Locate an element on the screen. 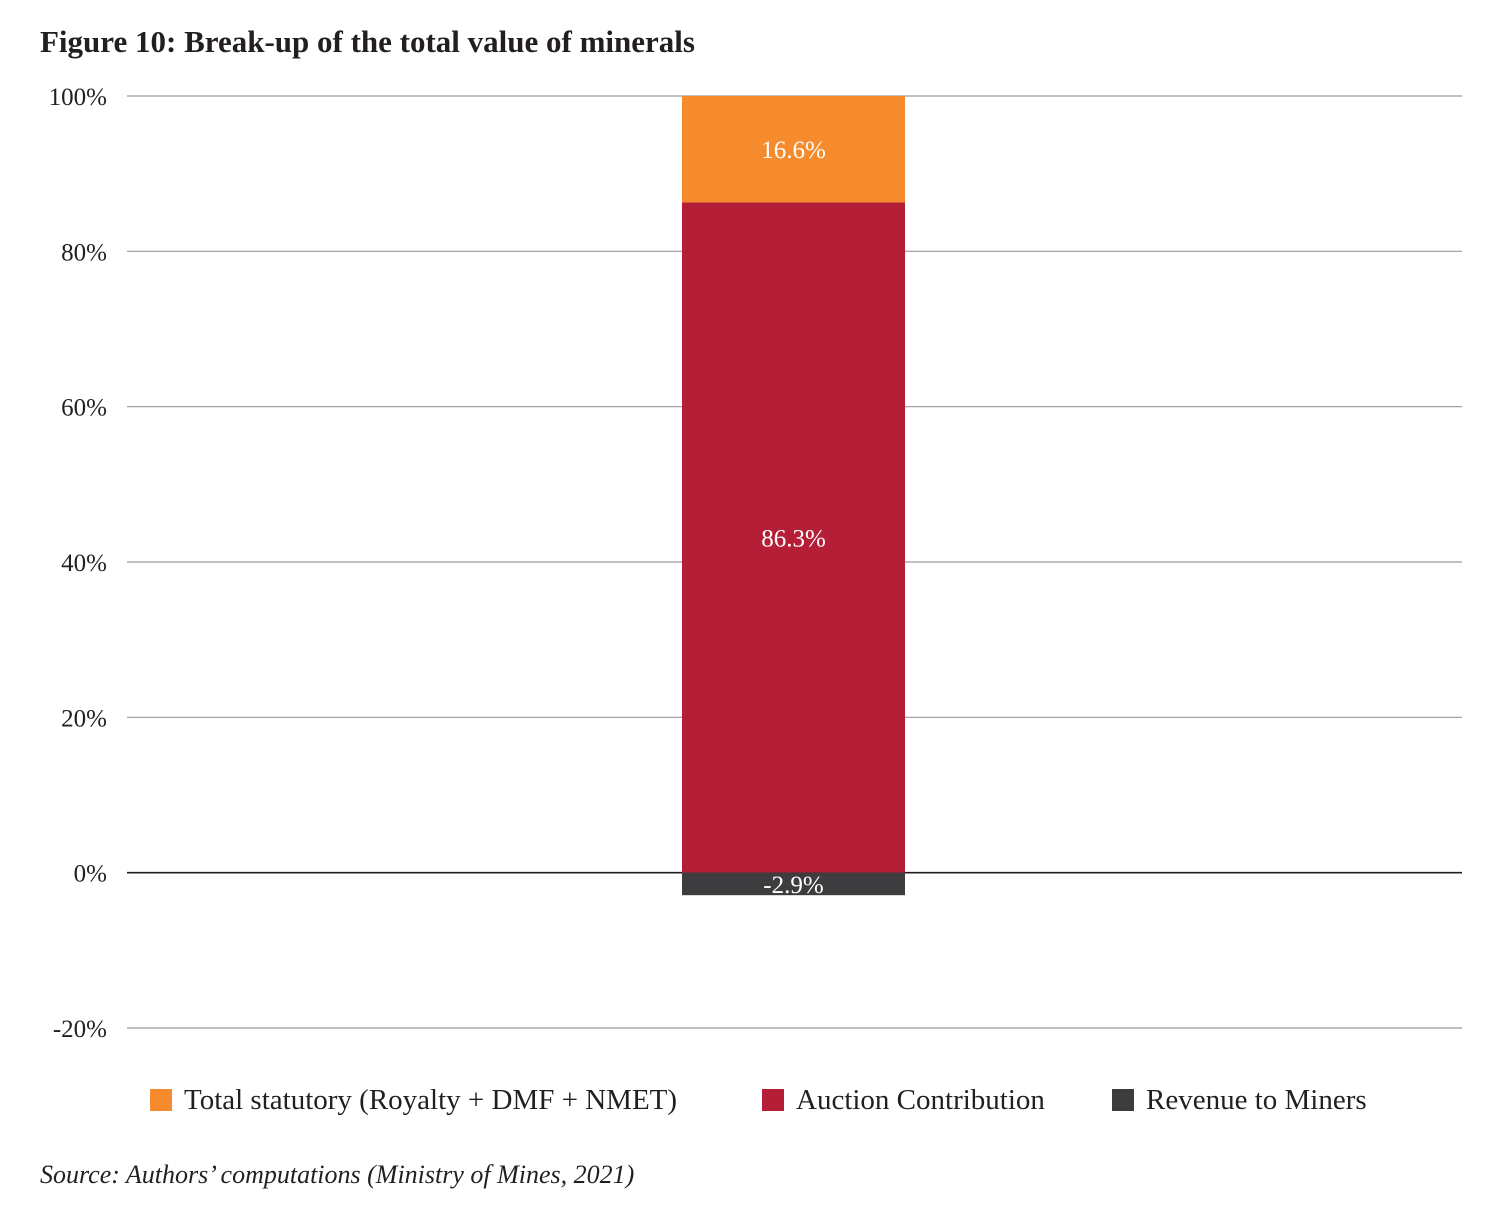  legend-label-revenue-to-miners: Revenue to Miners is located at coordinates (1256, 1099).